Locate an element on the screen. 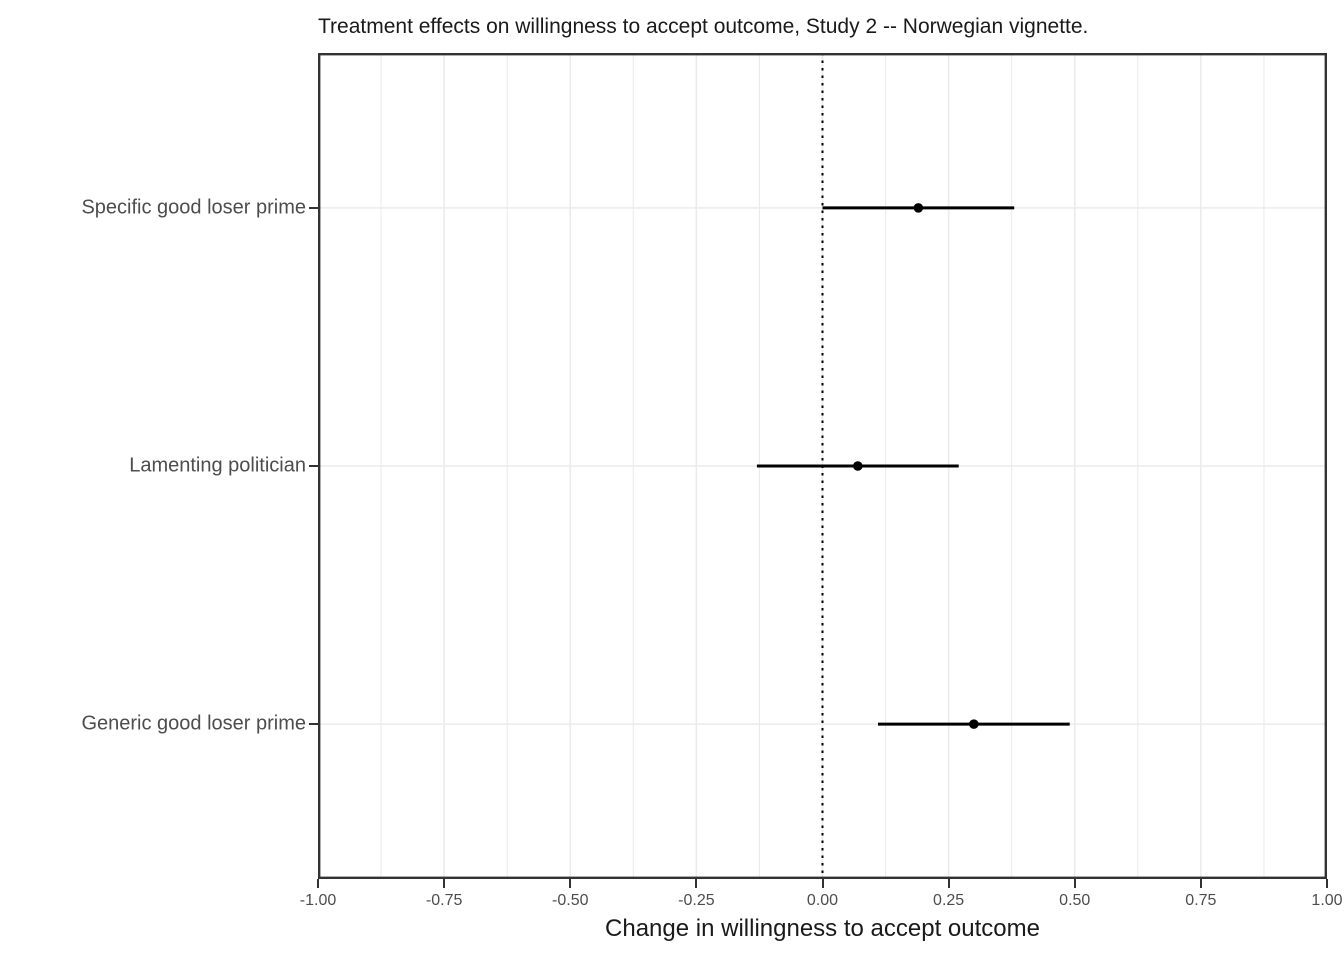 The image size is (1344, 960). x-tick-label: 0.25 is located at coordinates (949, 900).